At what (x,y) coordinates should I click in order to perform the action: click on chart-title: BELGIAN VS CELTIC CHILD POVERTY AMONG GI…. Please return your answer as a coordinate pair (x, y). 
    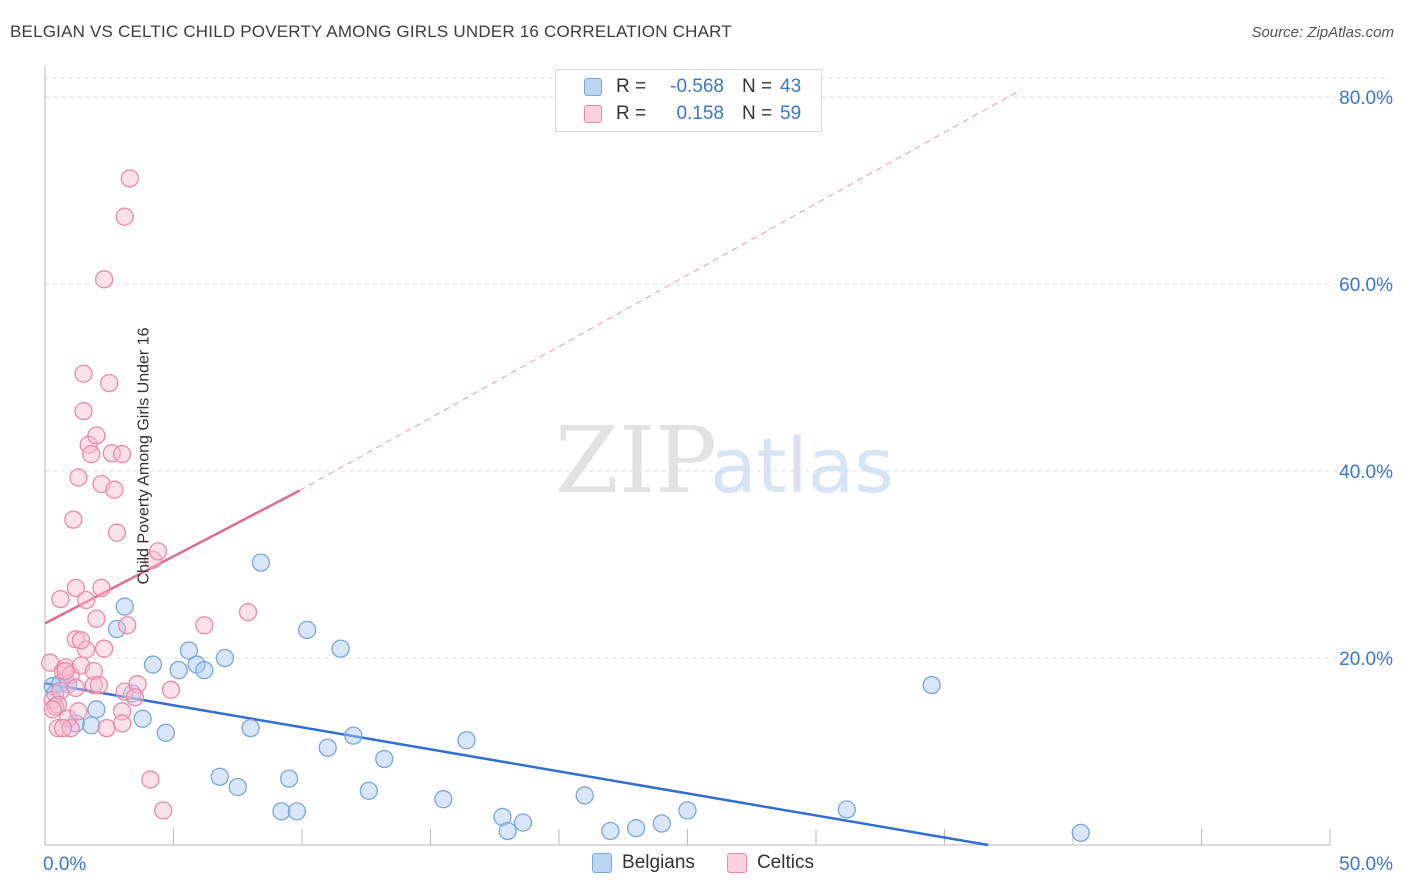
    Looking at the image, I should click on (371, 31).